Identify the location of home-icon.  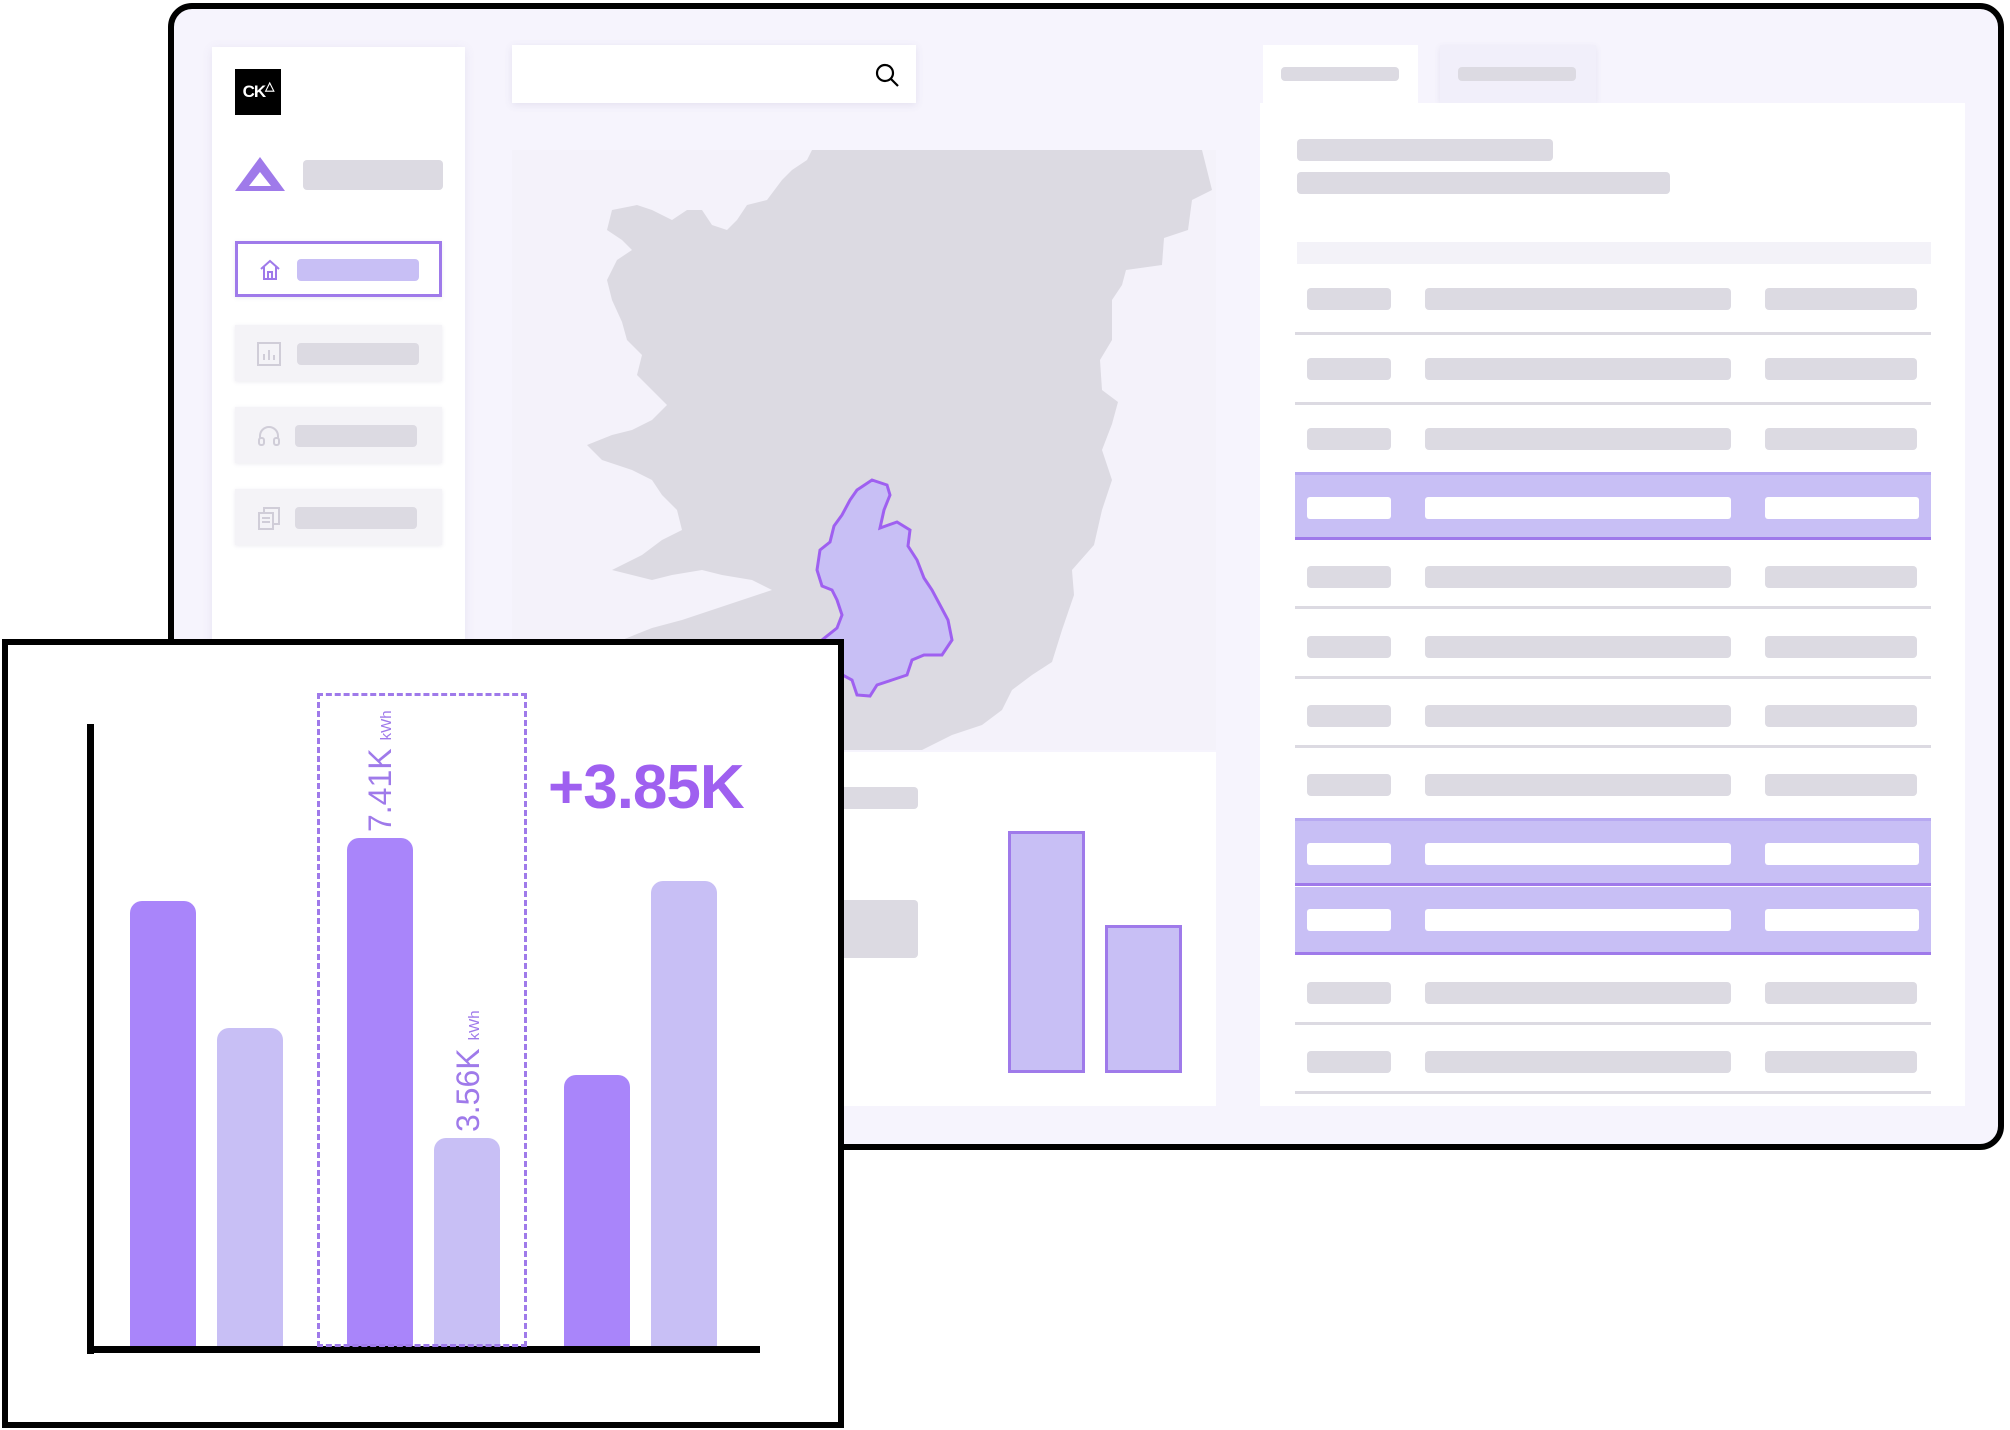
(270, 269).